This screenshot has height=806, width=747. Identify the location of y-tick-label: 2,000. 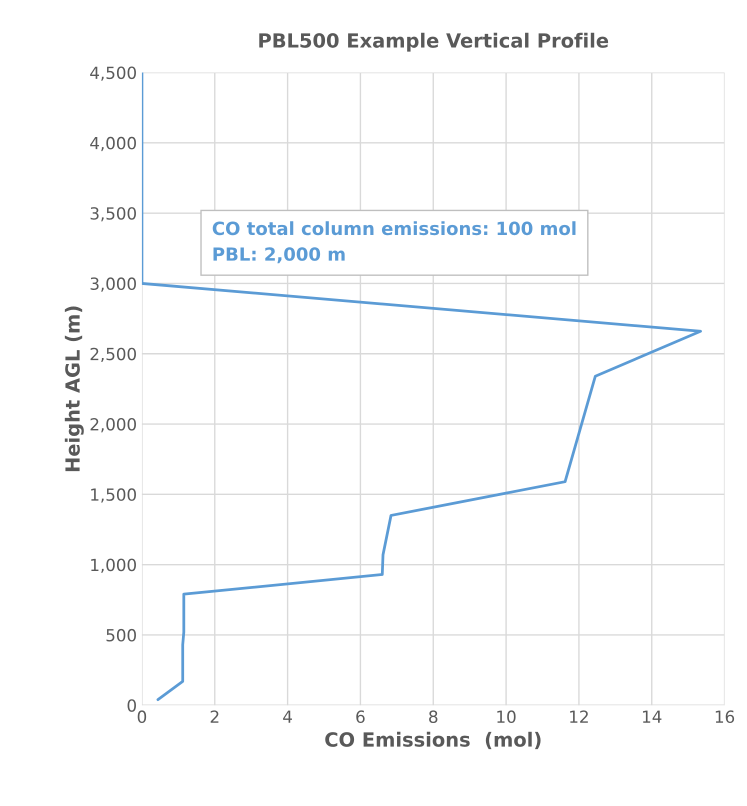
(113, 425).